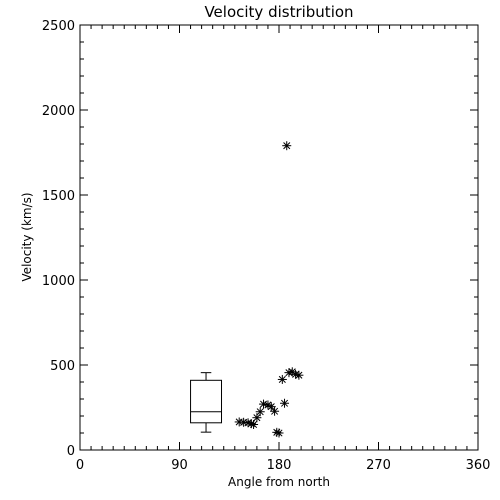  What do you see at coordinates (378, 465) in the screenshot?
I see `x-tick-label: 270` at bounding box center [378, 465].